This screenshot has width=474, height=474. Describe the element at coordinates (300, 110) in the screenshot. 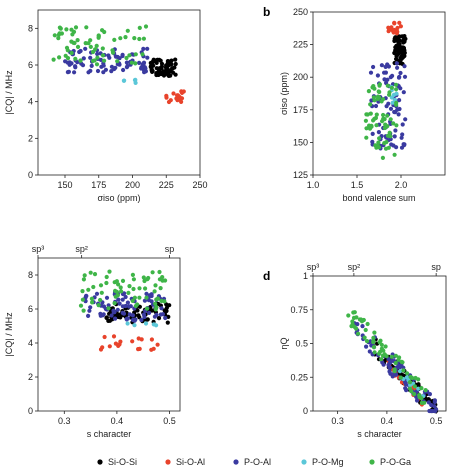

I see `y-tick-label: 175` at that location.